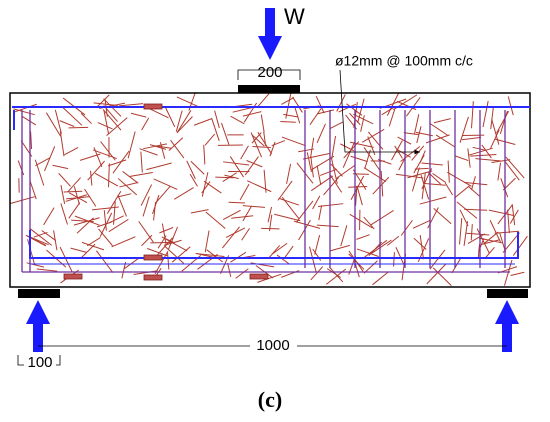 The height and width of the screenshot is (422, 550). Describe the element at coordinates (39, 362) in the screenshot. I see `support-offset: 100` at that location.